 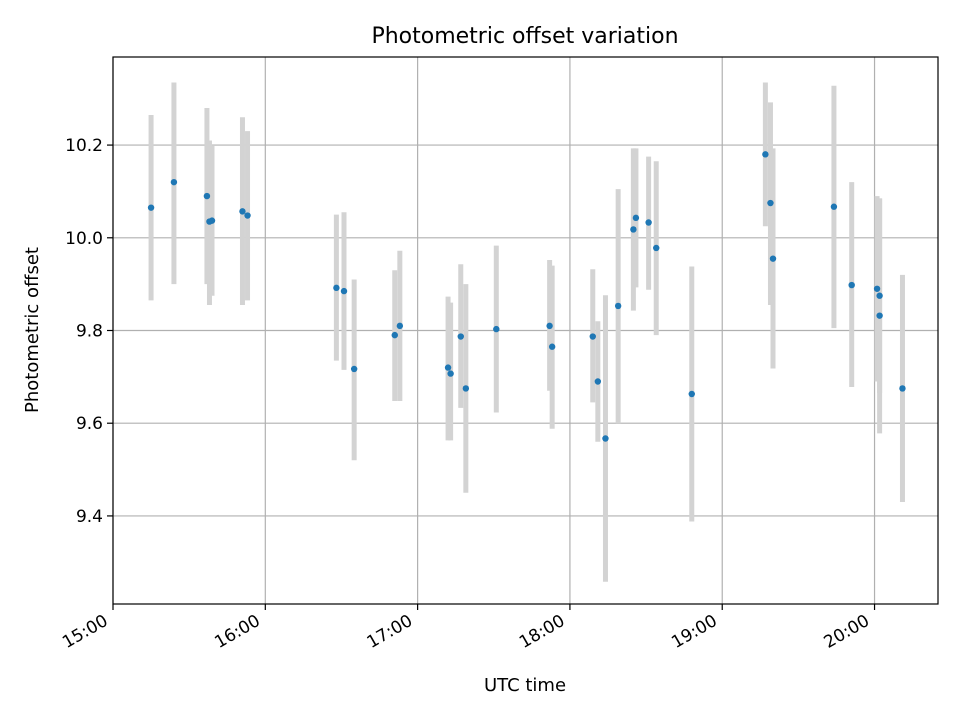 I want to click on y-tick-label: 9.6, so click(x=89, y=424).